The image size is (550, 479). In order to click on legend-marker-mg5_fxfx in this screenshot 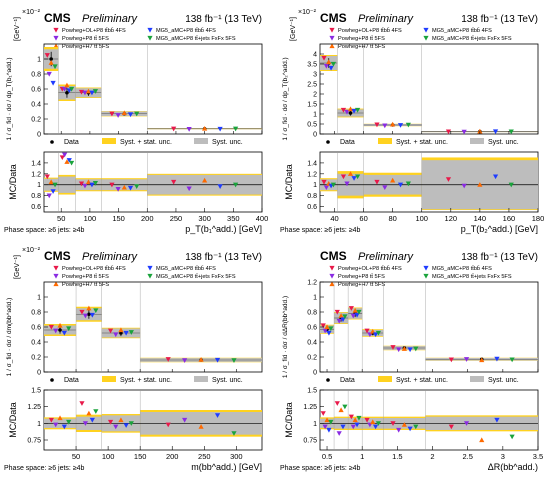, I will do `click(150, 276)`.